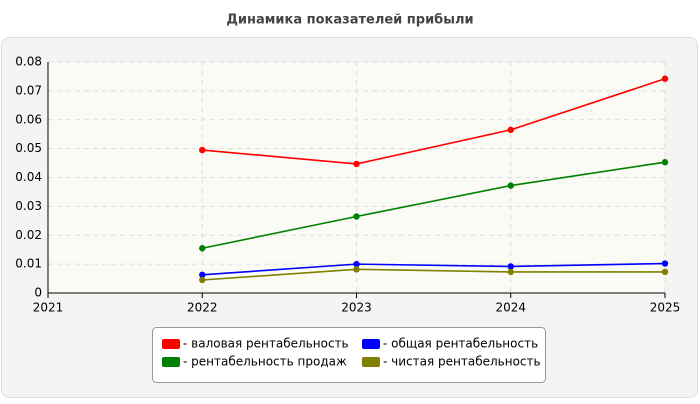  I want to click on y-tick-label: 0.03, so click(28, 206).